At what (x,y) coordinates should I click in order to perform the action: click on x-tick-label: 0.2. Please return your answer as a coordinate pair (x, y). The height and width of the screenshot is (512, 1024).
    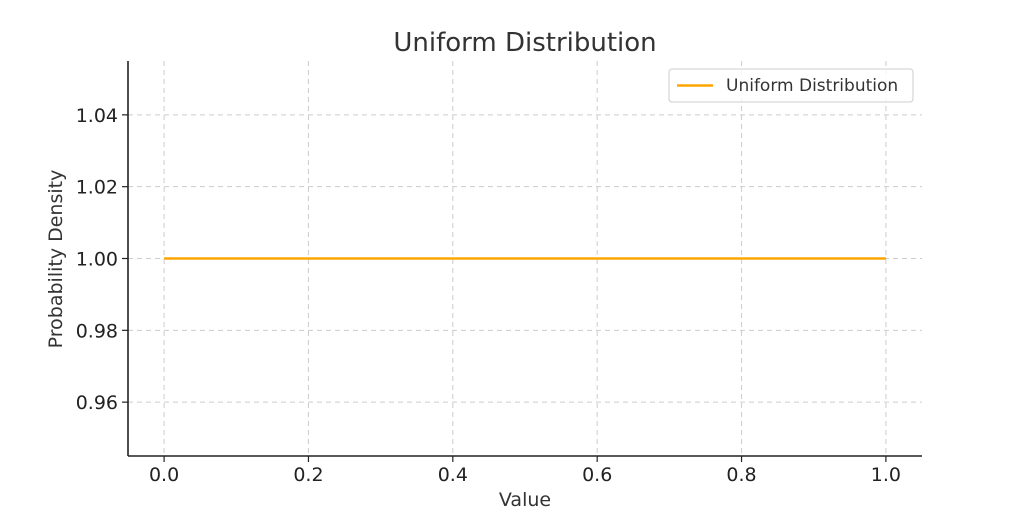
    Looking at the image, I should click on (308, 475).